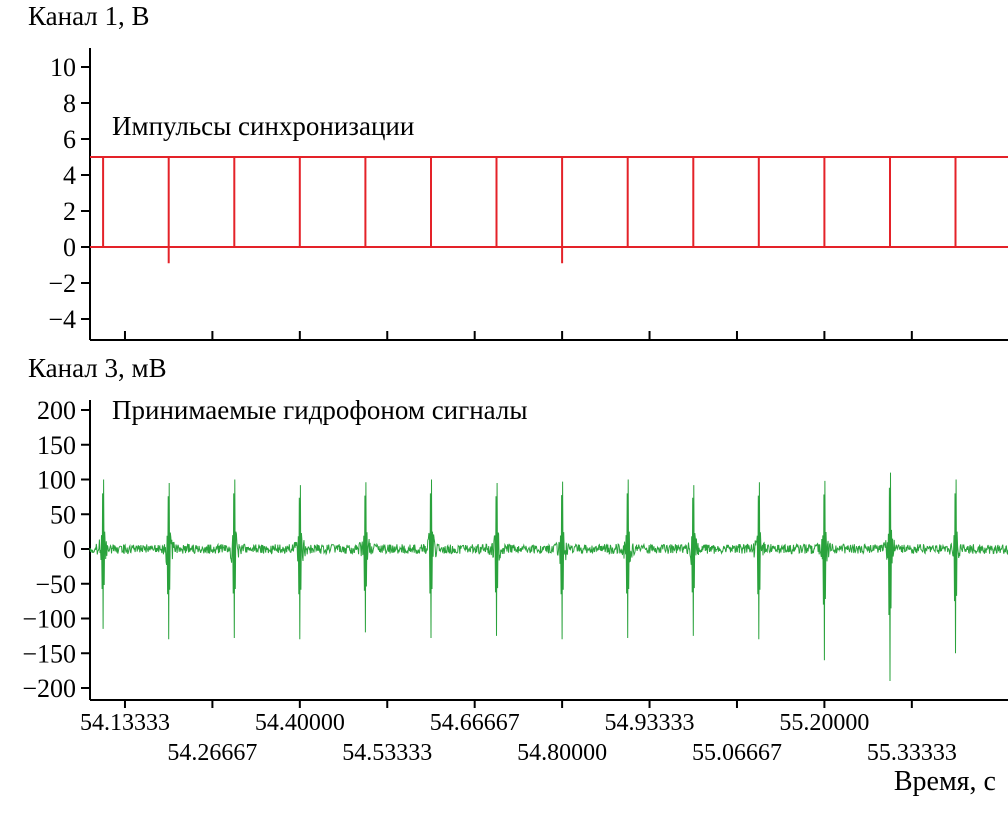  Describe the element at coordinates (49, 688) in the screenshot. I see `y-tick-label: −200` at that location.